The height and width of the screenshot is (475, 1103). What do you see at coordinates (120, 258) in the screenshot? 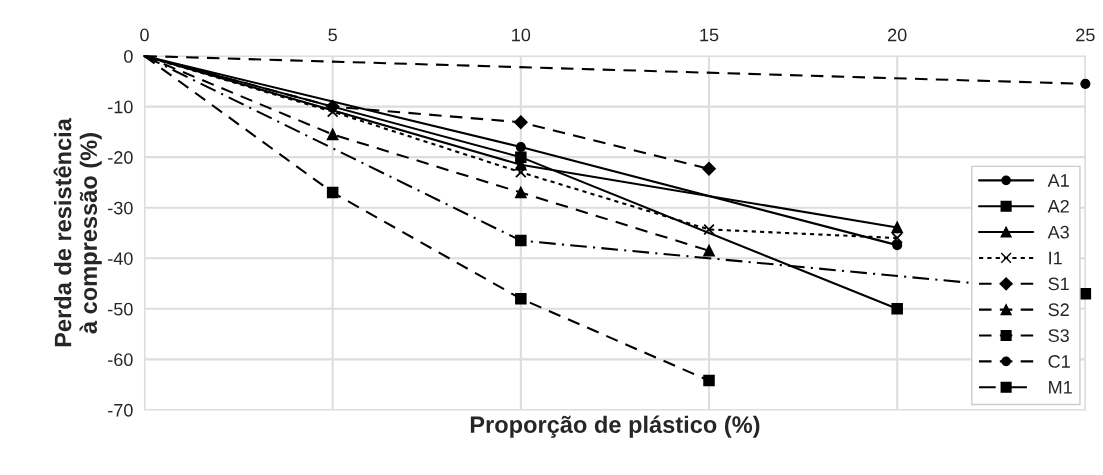
I see `y-tick-label: -40` at bounding box center [120, 258].